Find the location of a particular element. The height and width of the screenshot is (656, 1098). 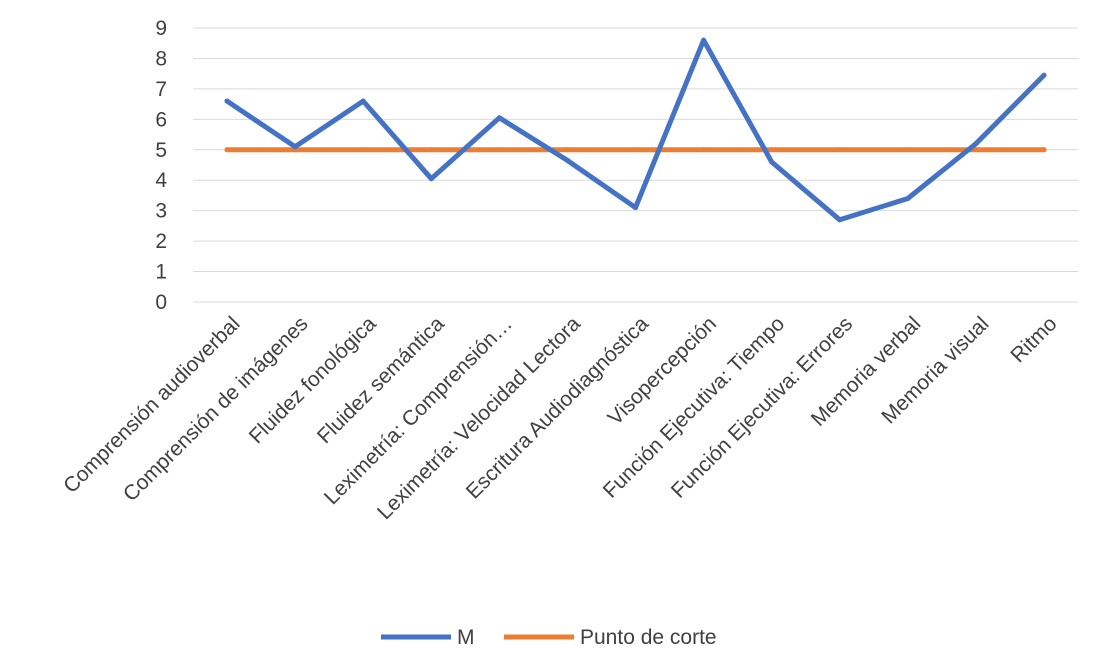

y-tick-label: 5 is located at coordinates (161, 150).